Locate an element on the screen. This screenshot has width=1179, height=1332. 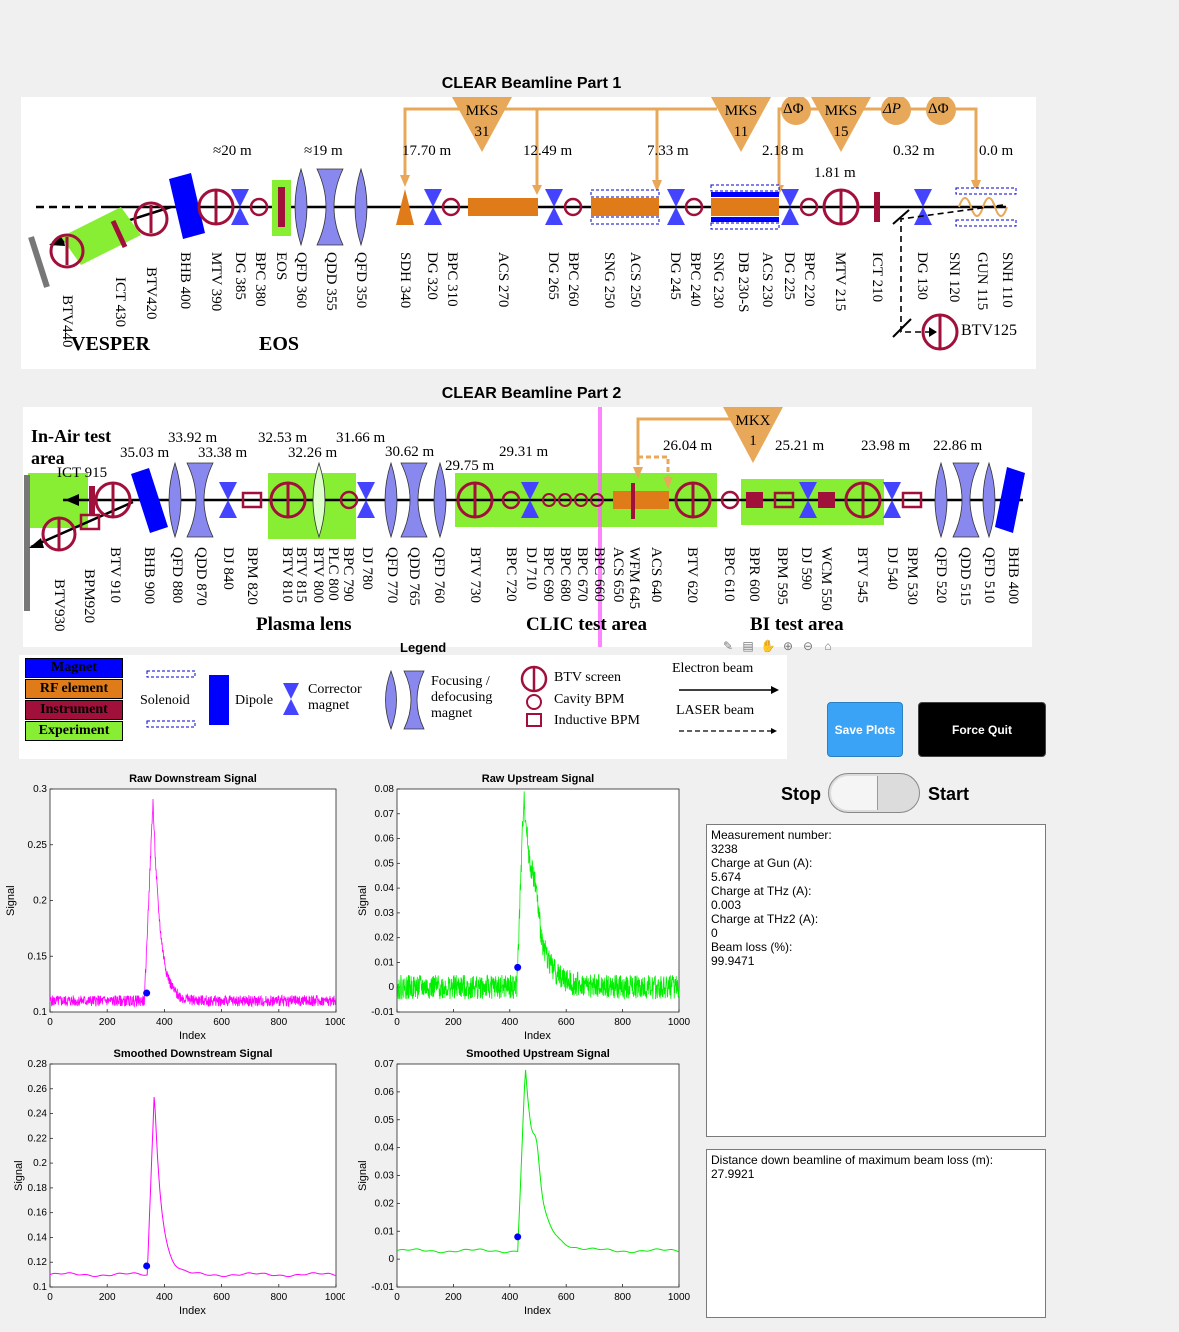
y-tick-label: 0.3 is located at coordinates (40, 790).